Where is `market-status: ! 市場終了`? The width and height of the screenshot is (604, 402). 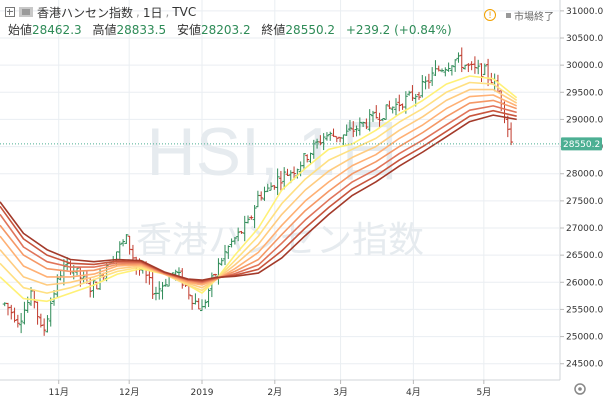
market-status: ! 市場終了 is located at coordinates (519, 15).